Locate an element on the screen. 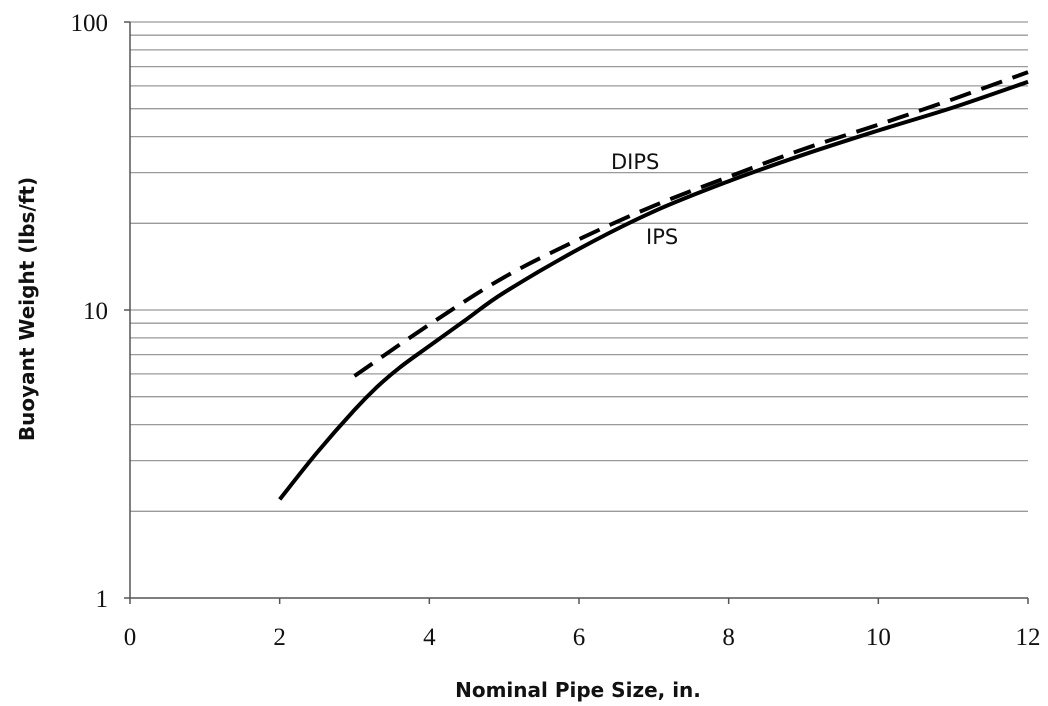  x-tick-label: 6 is located at coordinates (579, 637).